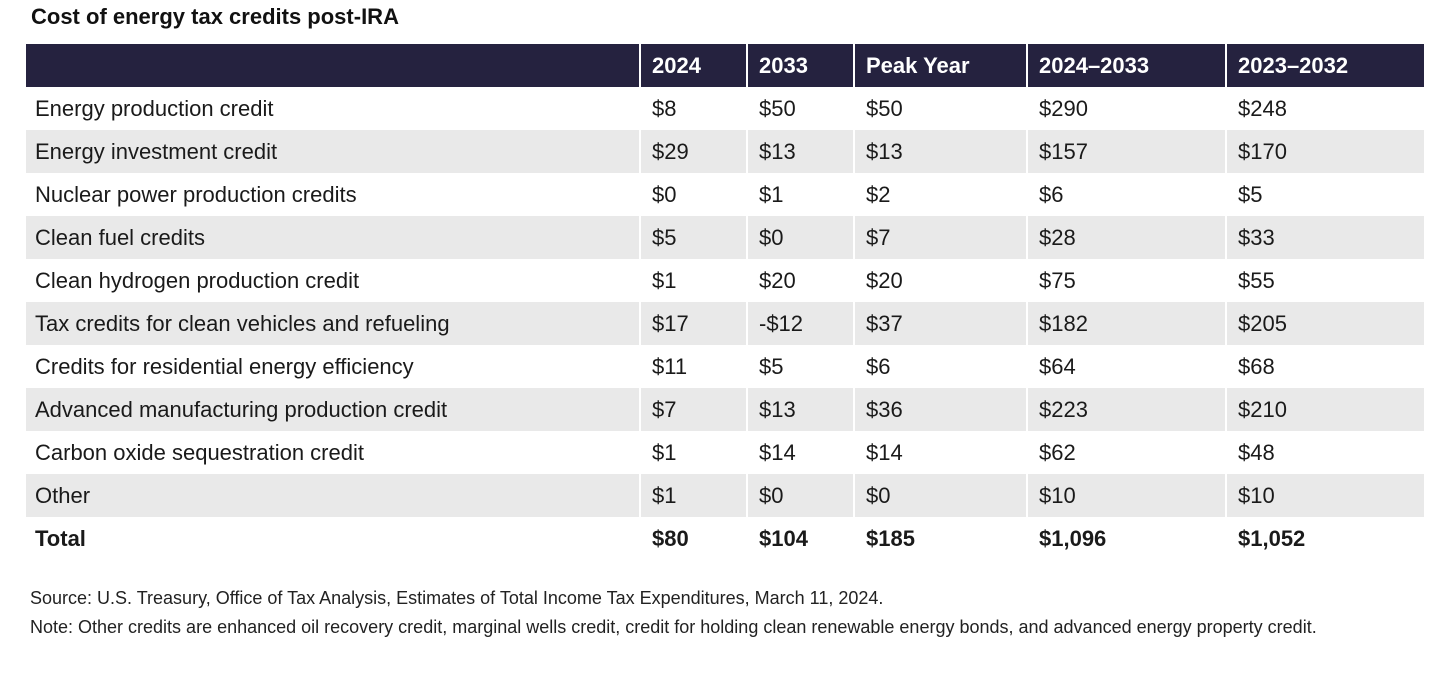 The image size is (1454, 679). What do you see at coordinates (1324, 65) in the screenshot?
I see `header-cell-2023-2032: 2023–2032` at bounding box center [1324, 65].